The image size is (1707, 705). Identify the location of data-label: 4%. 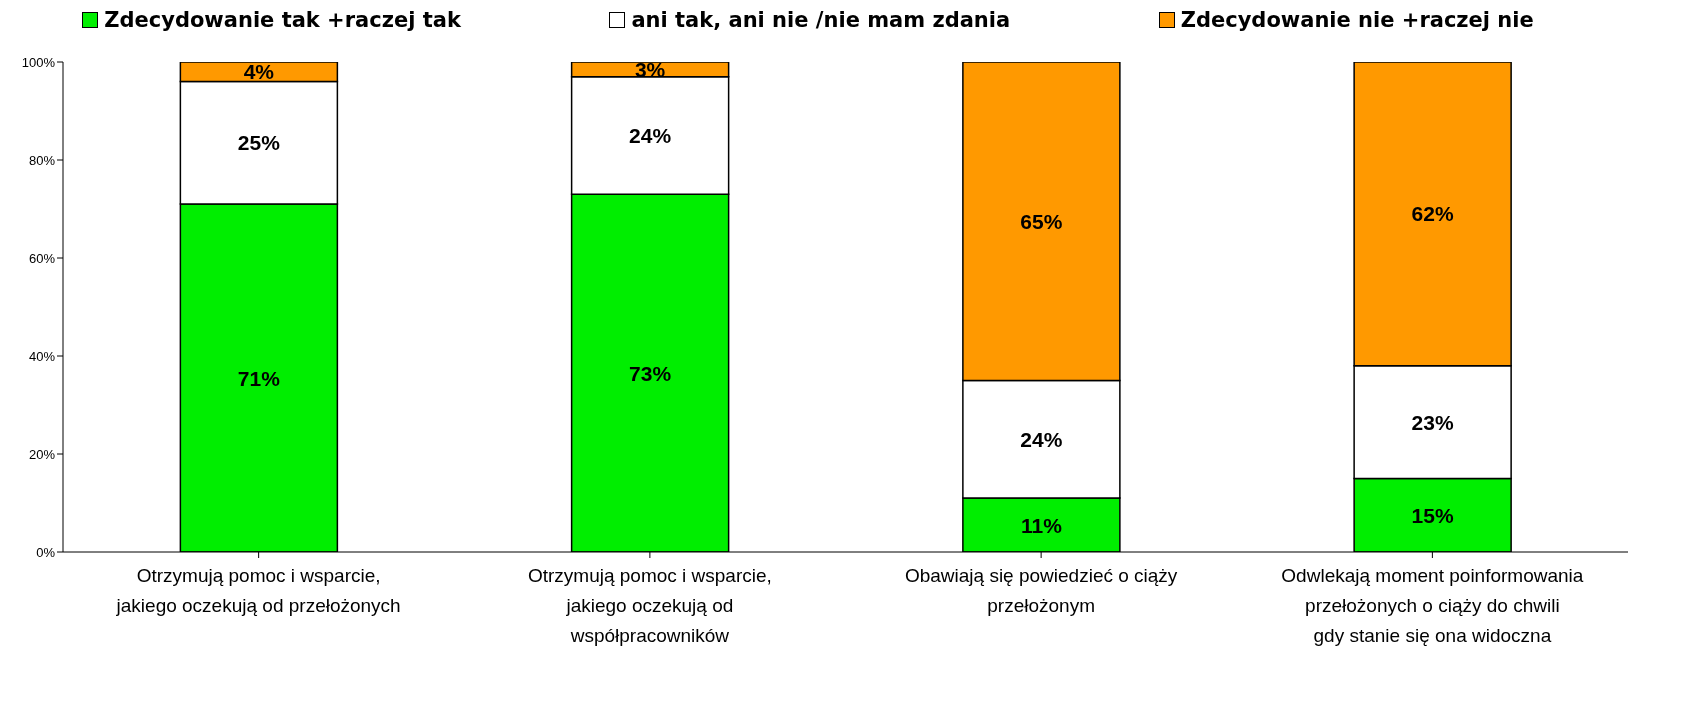
(259, 72).